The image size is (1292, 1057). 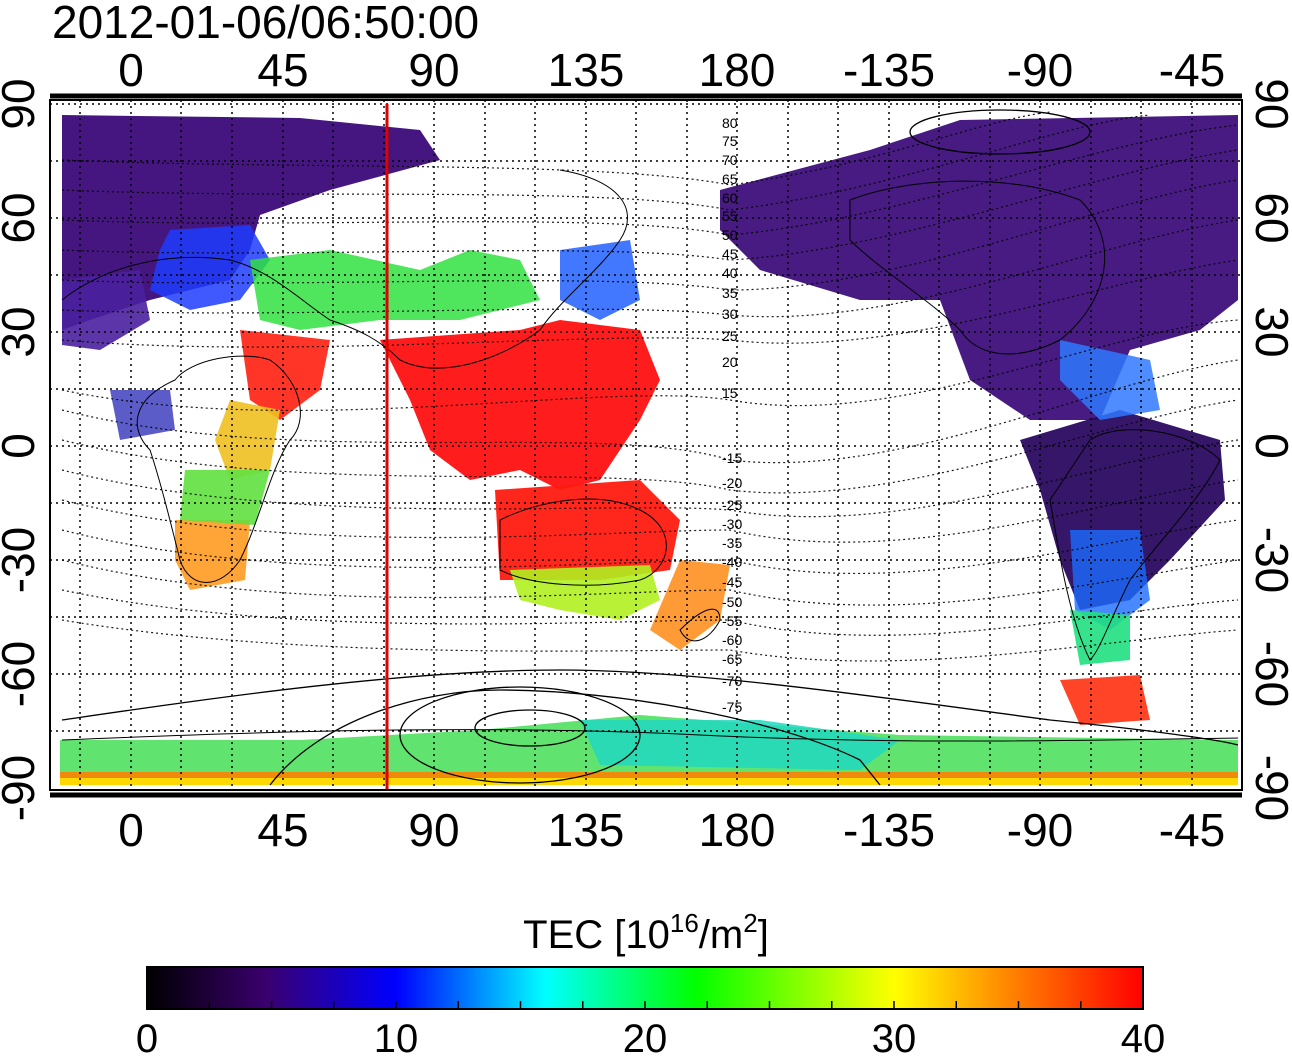 I want to click on contour-label: -75, so click(x=732, y=707).